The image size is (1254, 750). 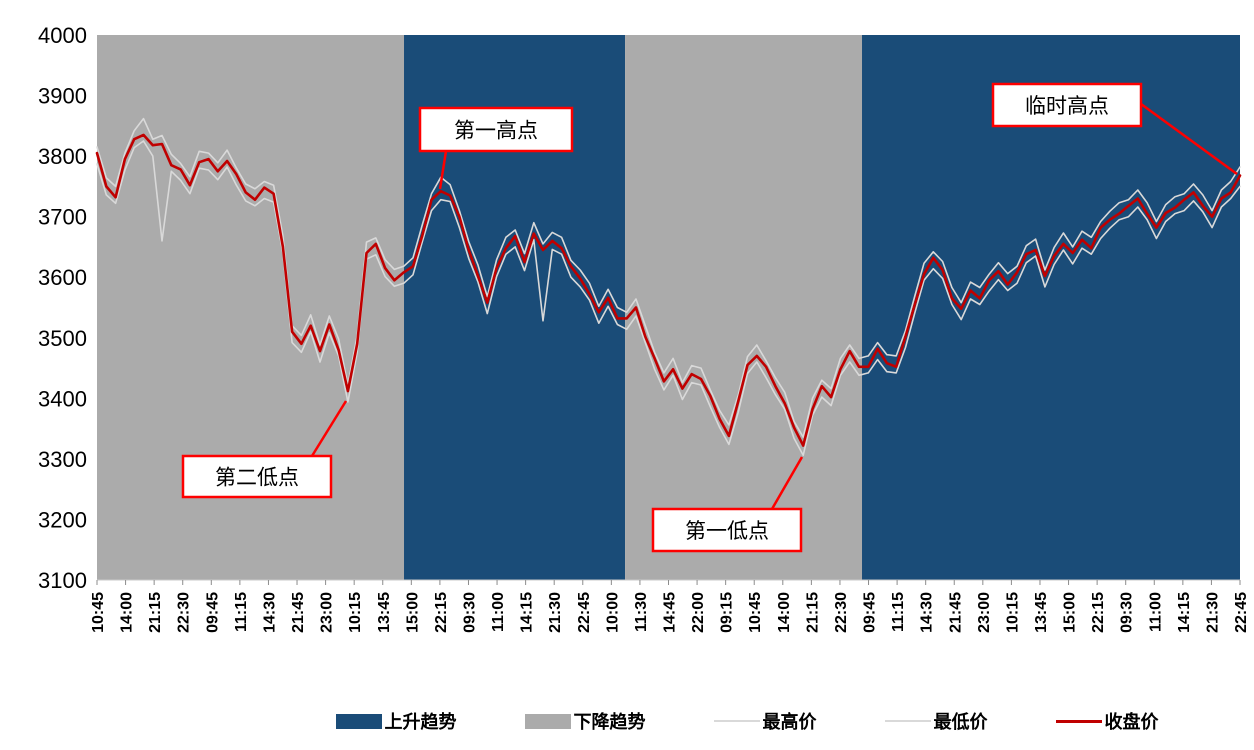 I want to click on x-tick-label: 10:00, so click(x=612, y=612).